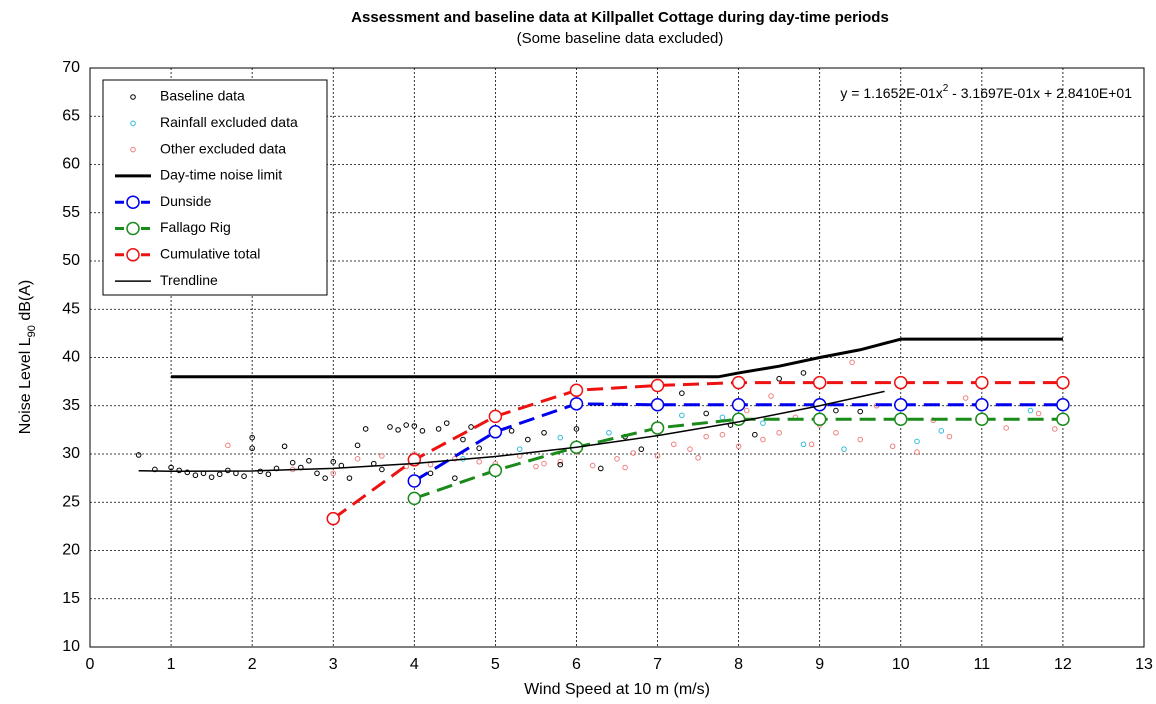  What do you see at coordinates (71, 501) in the screenshot?
I see `y-tick-label: 25` at bounding box center [71, 501].